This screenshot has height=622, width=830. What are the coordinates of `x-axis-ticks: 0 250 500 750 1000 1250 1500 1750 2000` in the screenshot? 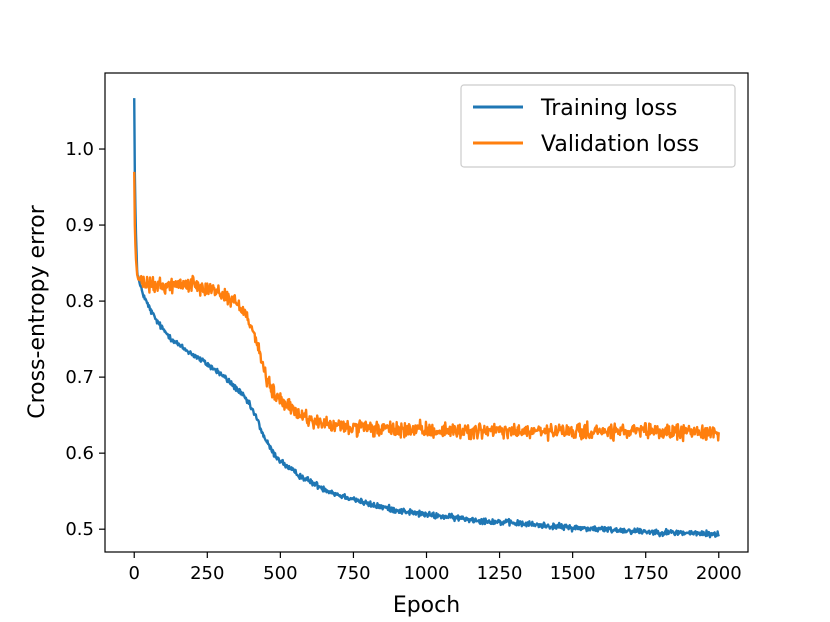 It's located at (435, 568).